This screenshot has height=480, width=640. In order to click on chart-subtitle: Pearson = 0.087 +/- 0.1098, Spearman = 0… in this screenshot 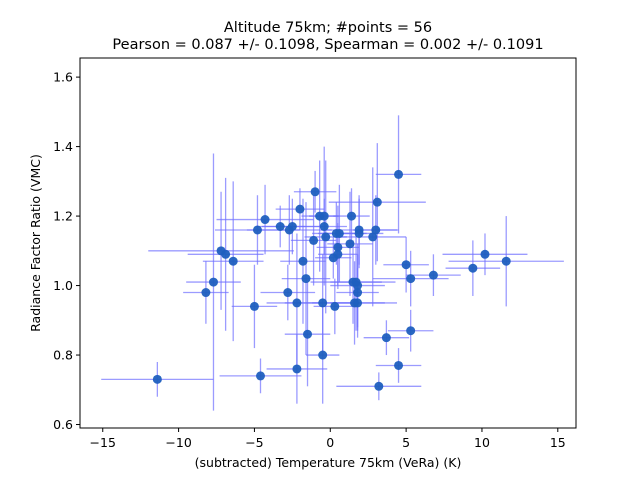, I will do `click(327, 45)`.